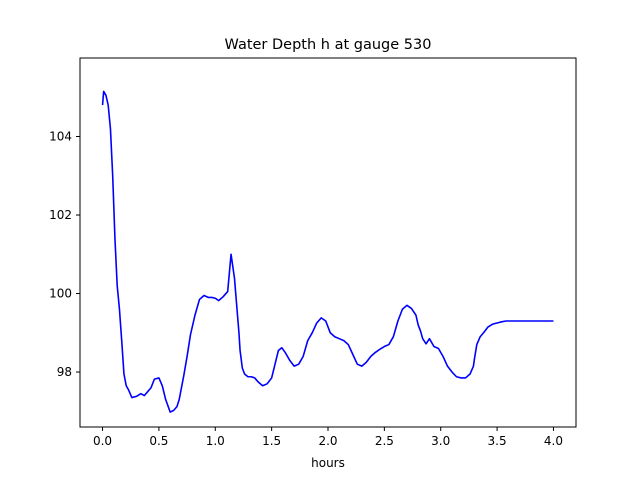 The image size is (640, 480). What do you see at coordinates (328, 463) in the screenshot?
I see `x-axis-label: hours` at bounding box center [328, 463].